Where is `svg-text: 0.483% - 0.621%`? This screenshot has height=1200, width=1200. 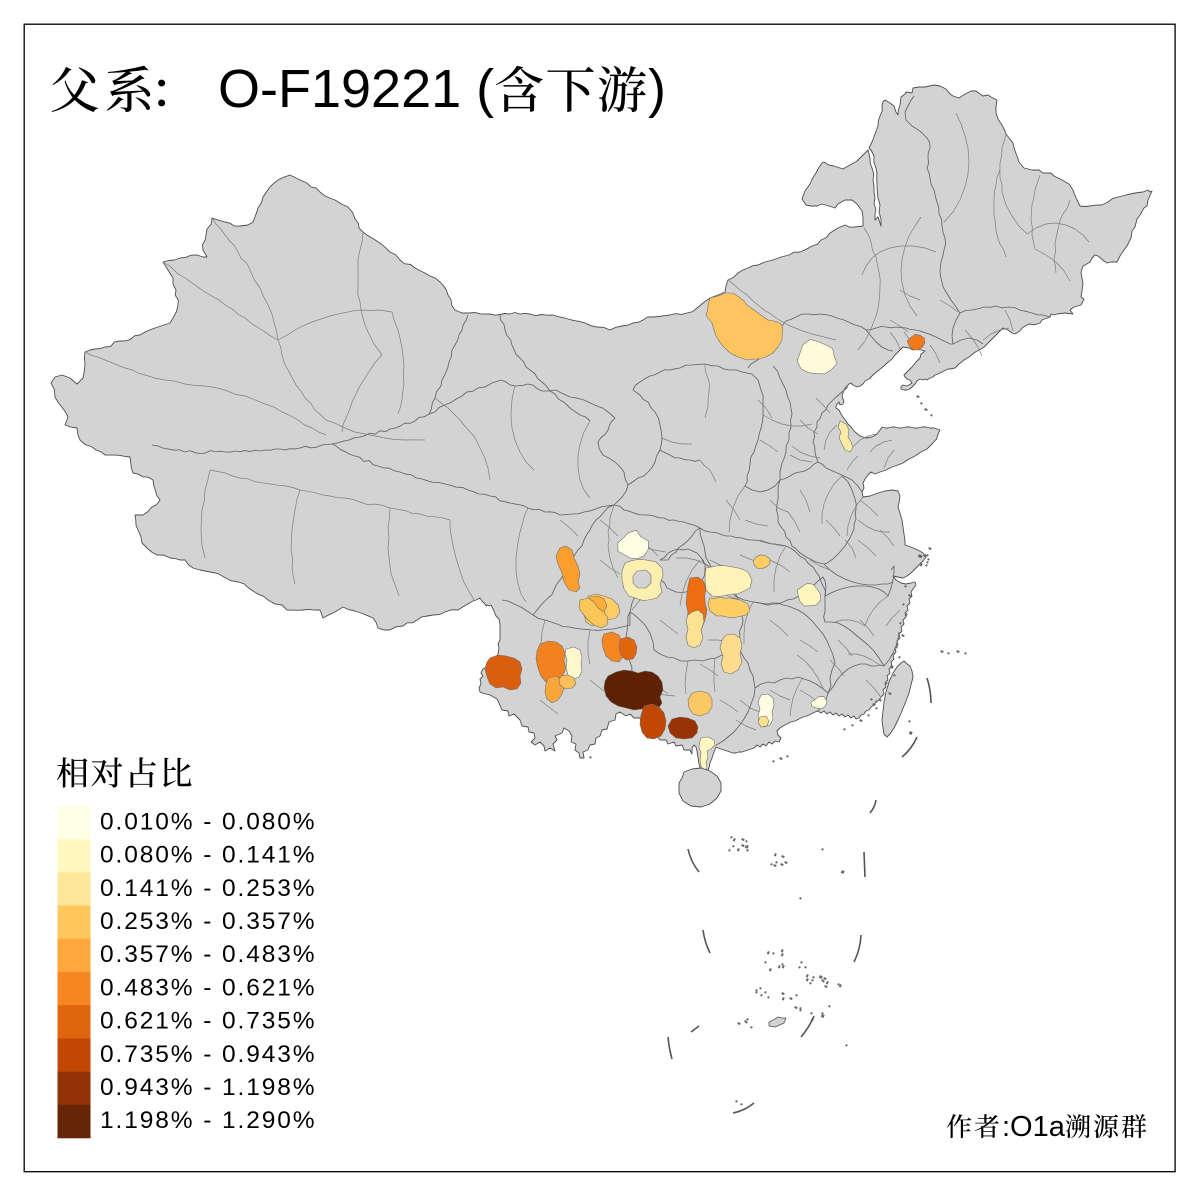 svg-text: 0.483% - 0.621% is located at coordinates (208, 987).